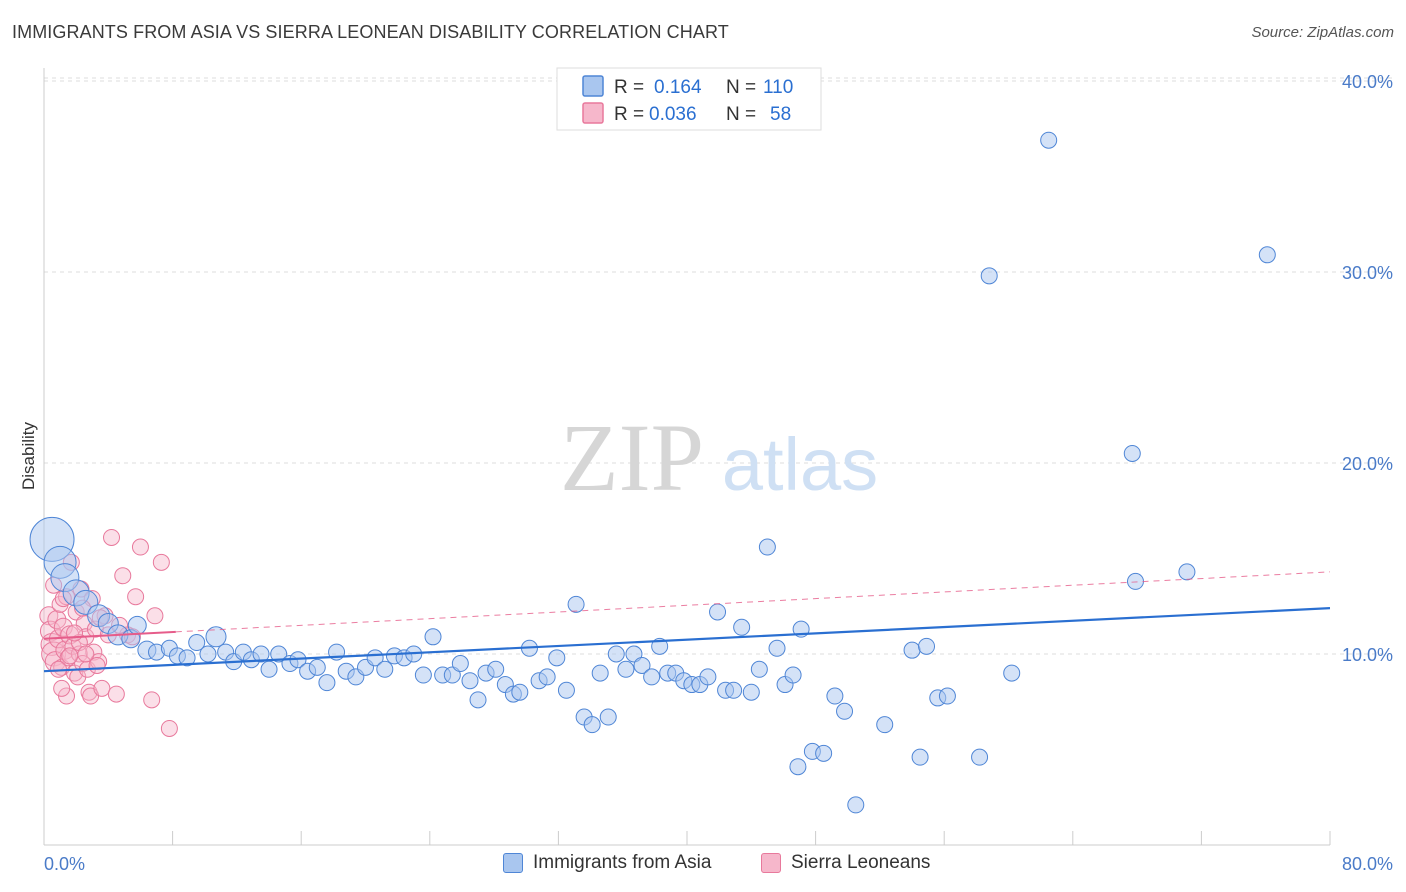 The image size is (1406, 892). What do you see at coordinates (629, 114) in the screenshot?
I see `legend-r-label-pink: R =` at bounding box center [629, 114].